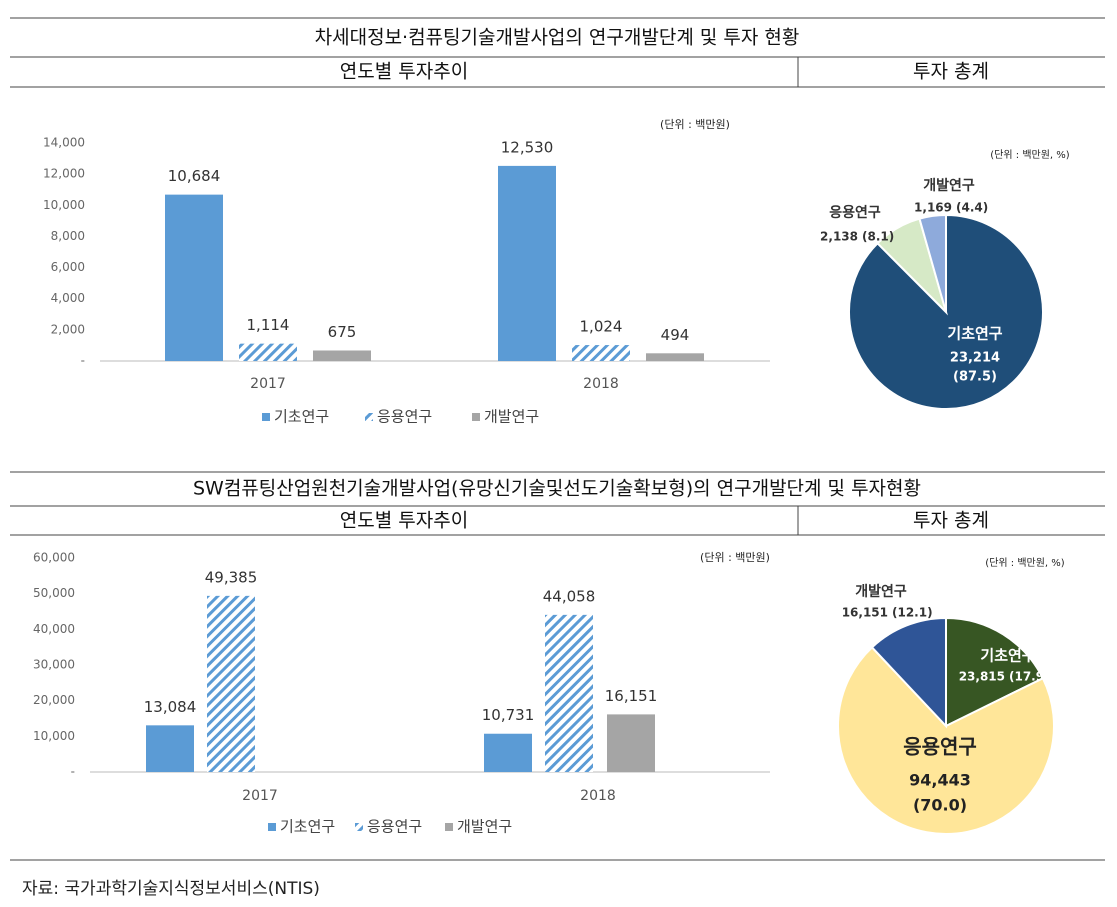 Image resolution: width=1117 pixels, height=907 pixels. I want to click on y-tick-label: 12,000, so click(64, 174).